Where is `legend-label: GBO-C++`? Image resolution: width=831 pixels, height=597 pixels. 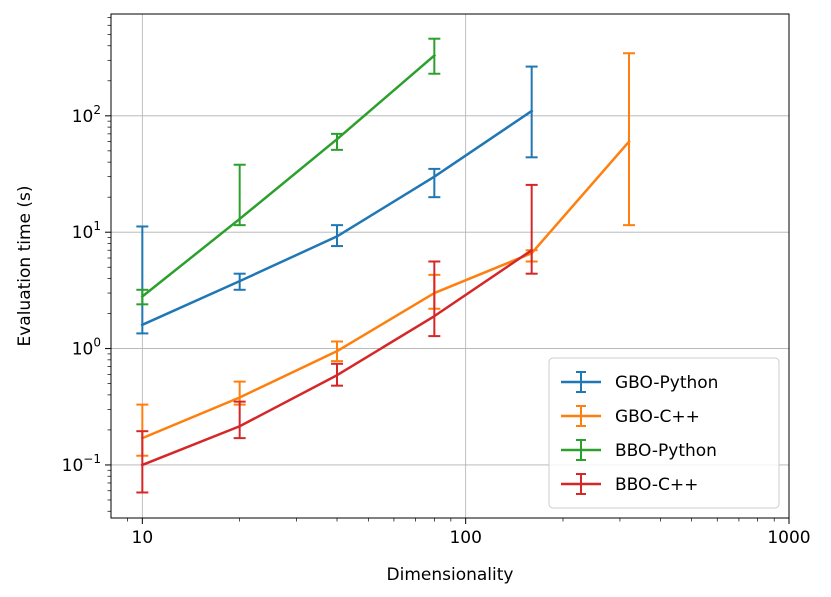
legend-label: GBO-C++ is located at coordinates (657, 417).